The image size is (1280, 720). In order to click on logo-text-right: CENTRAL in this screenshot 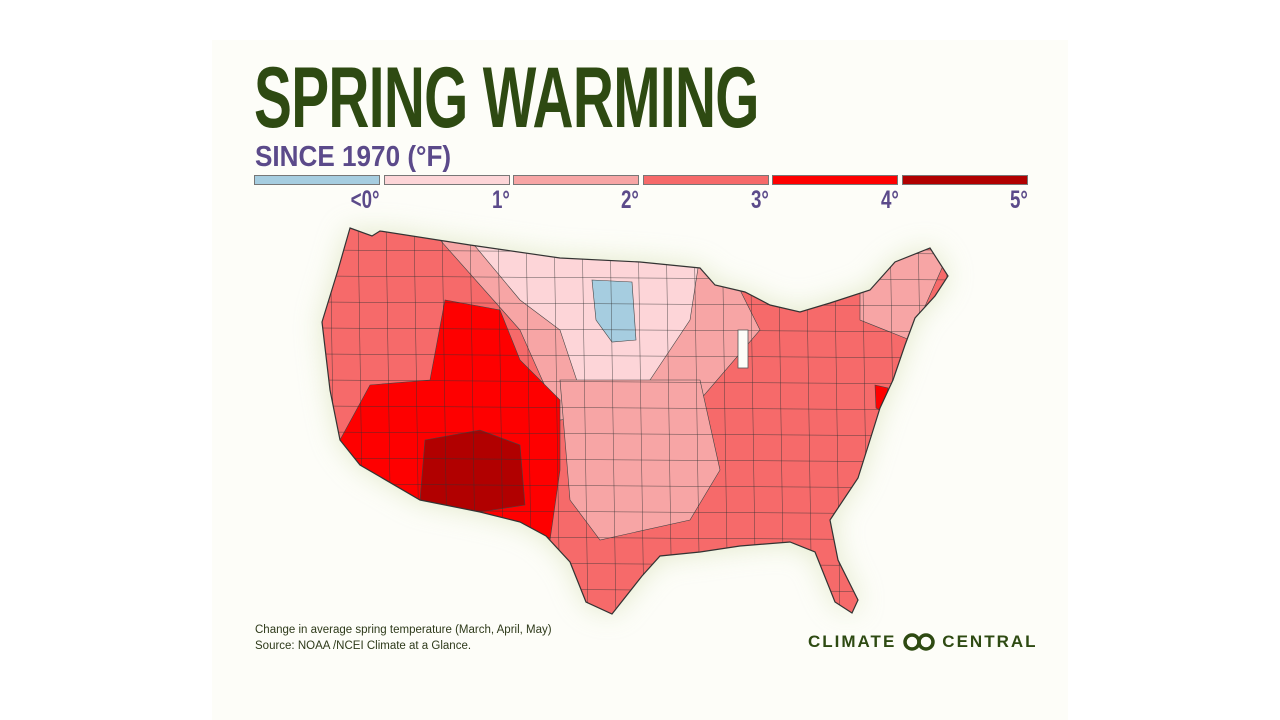, I will do `click(990, 641)`.